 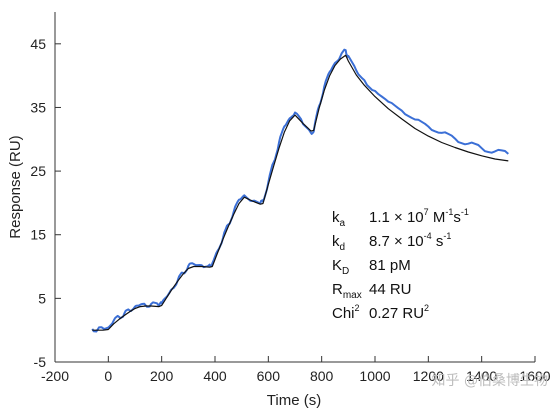 I want to click on annotation-symbol: ka, so click(x=339, y=219).